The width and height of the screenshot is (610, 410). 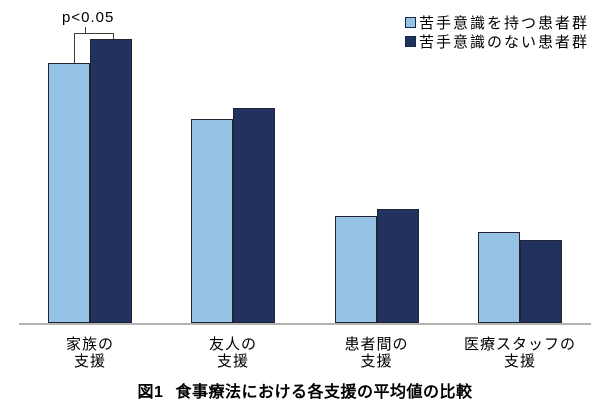 What do you see at coordinates (397, 266) in the screenshot?
I see `bar-series1-cat2` at bounding box center [397, 266].